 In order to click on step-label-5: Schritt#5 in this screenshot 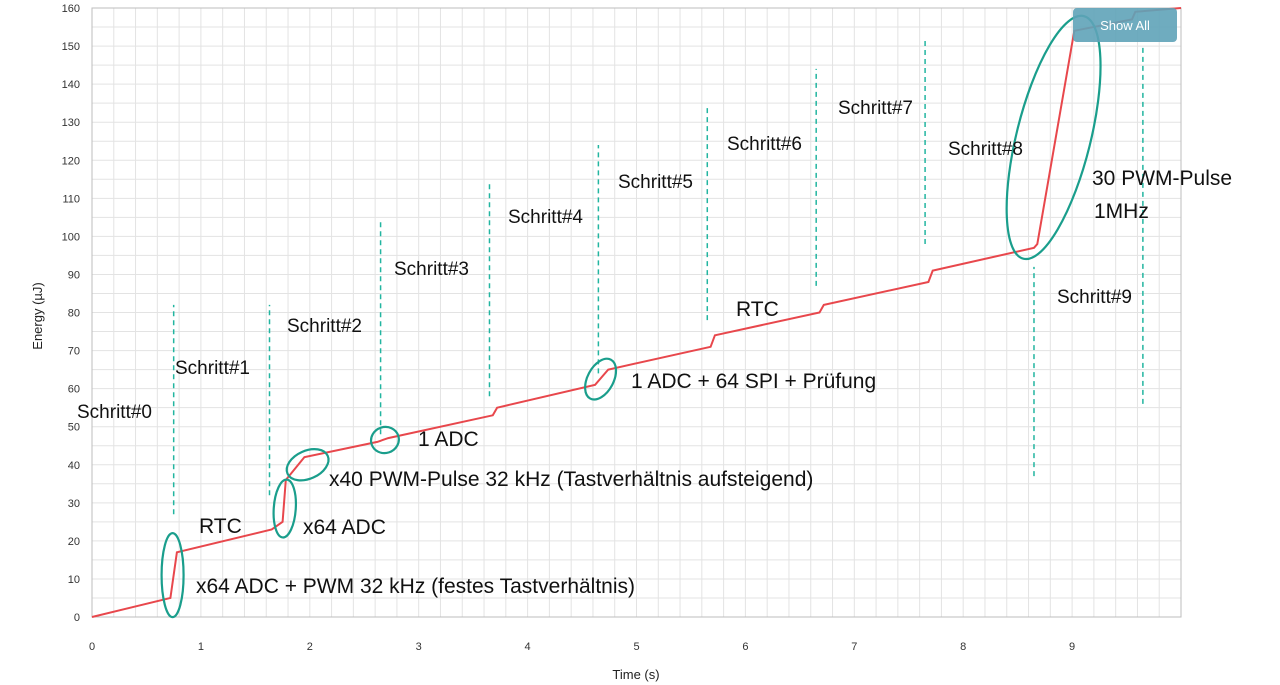, I will do `click(655, 182)`.